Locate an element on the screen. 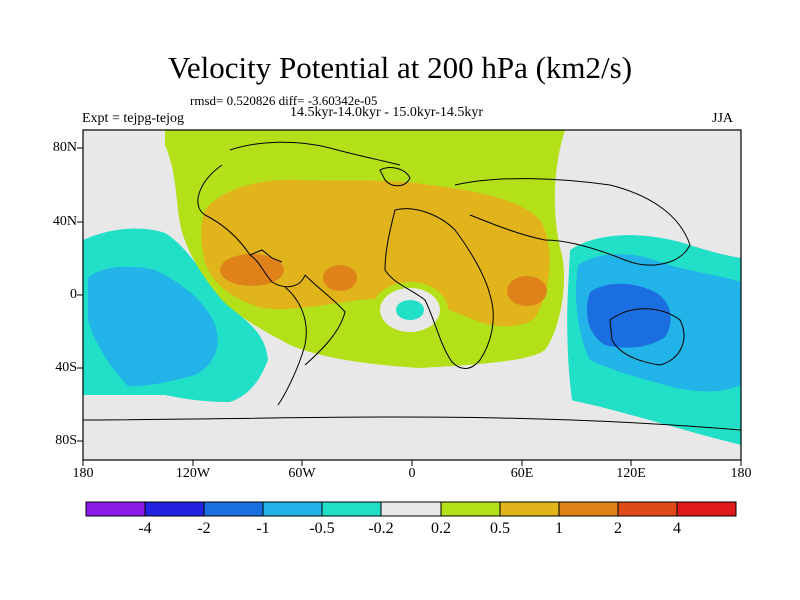 This screenshot has height=600, width=800. x-tick-label: 120W is located at coordinates (193, 473).